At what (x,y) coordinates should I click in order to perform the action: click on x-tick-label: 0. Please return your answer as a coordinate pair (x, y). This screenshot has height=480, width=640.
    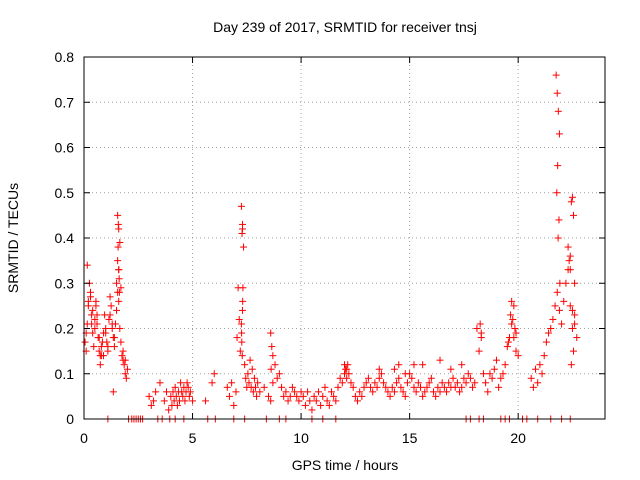
    Looking at the image, I should click on (84, 438).